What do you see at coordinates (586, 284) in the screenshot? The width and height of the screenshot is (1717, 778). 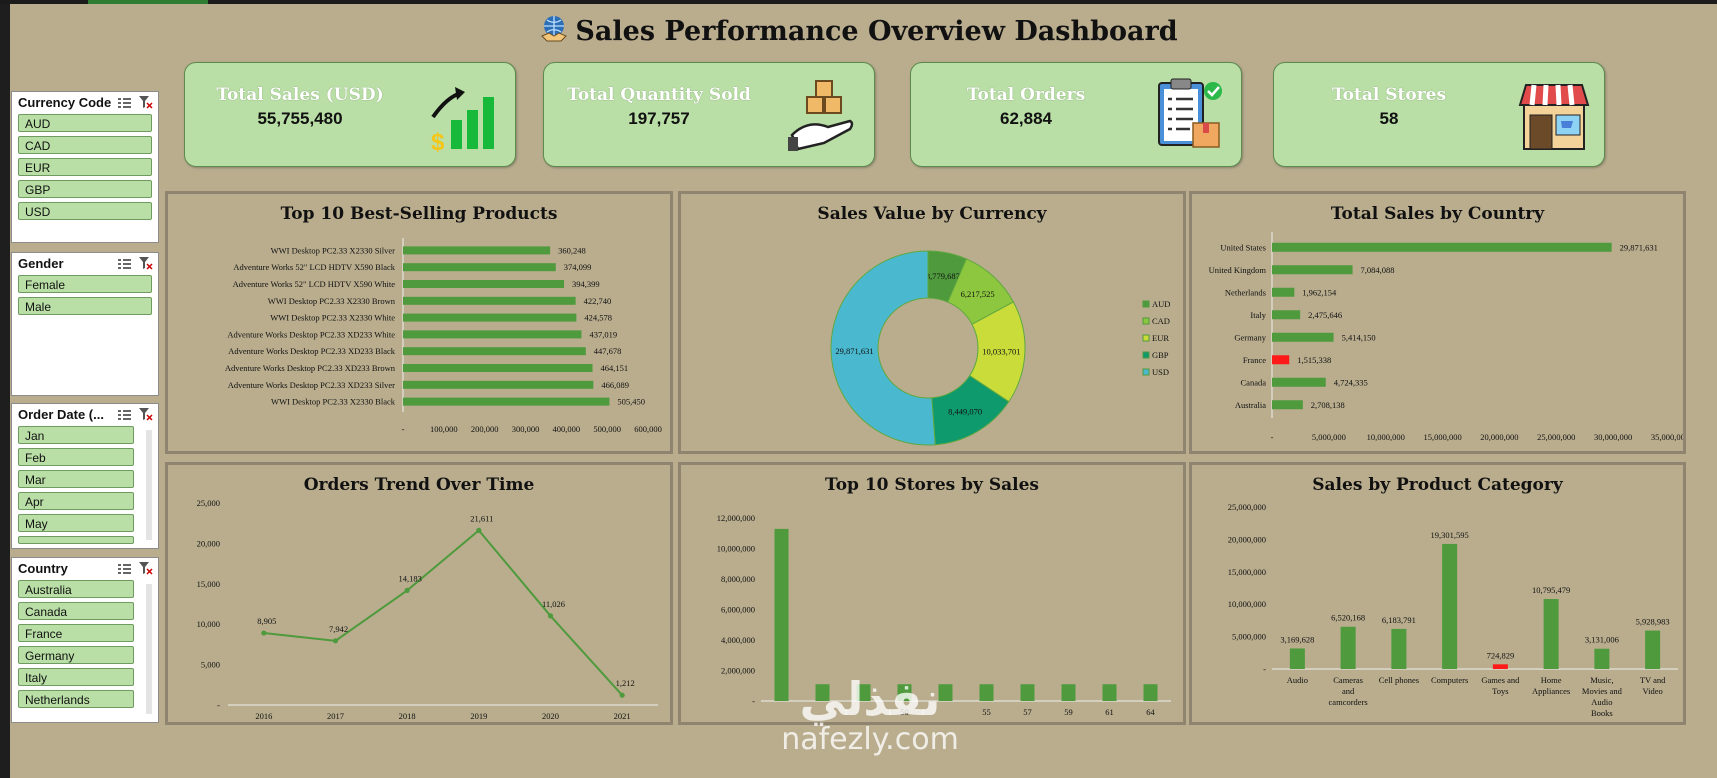 I see `data-label: 394,399` at bounding box center [586, 284].